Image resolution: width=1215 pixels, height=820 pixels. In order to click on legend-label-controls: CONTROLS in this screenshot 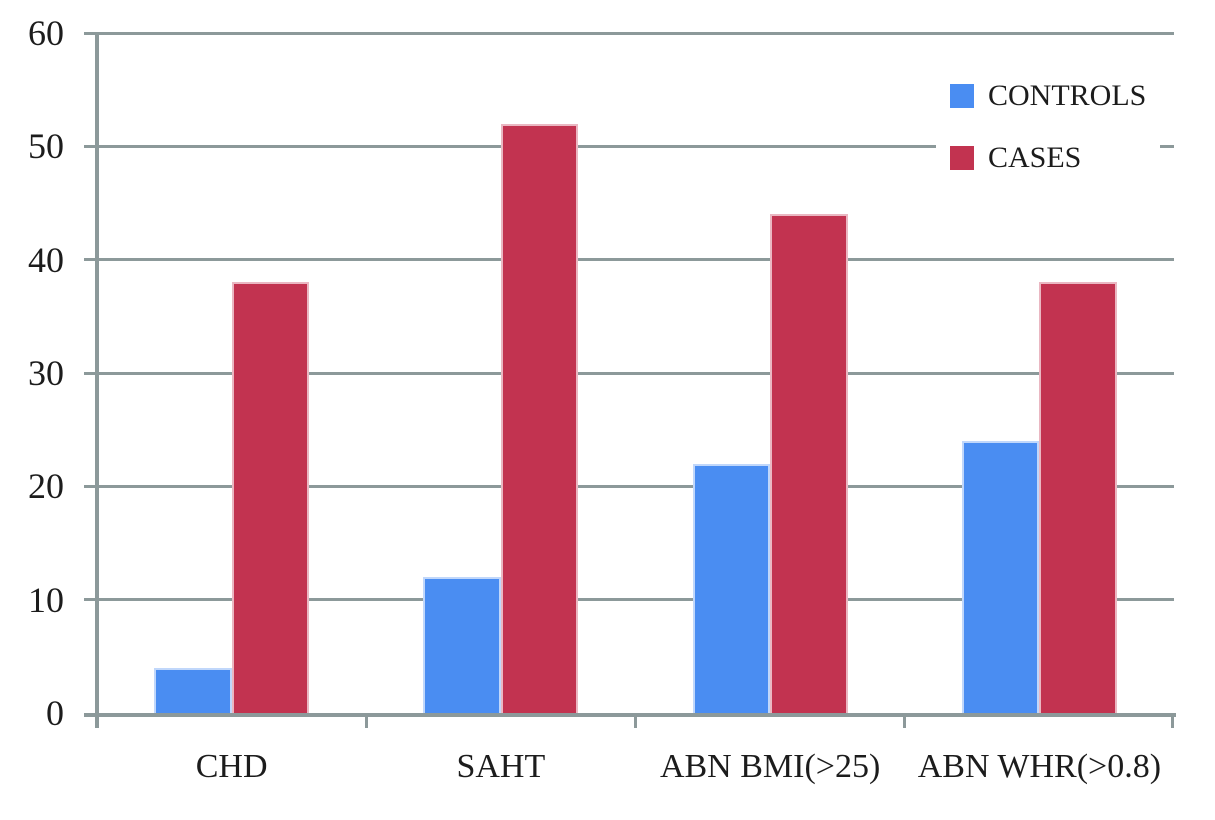, I will do `click(1067, 95)`.